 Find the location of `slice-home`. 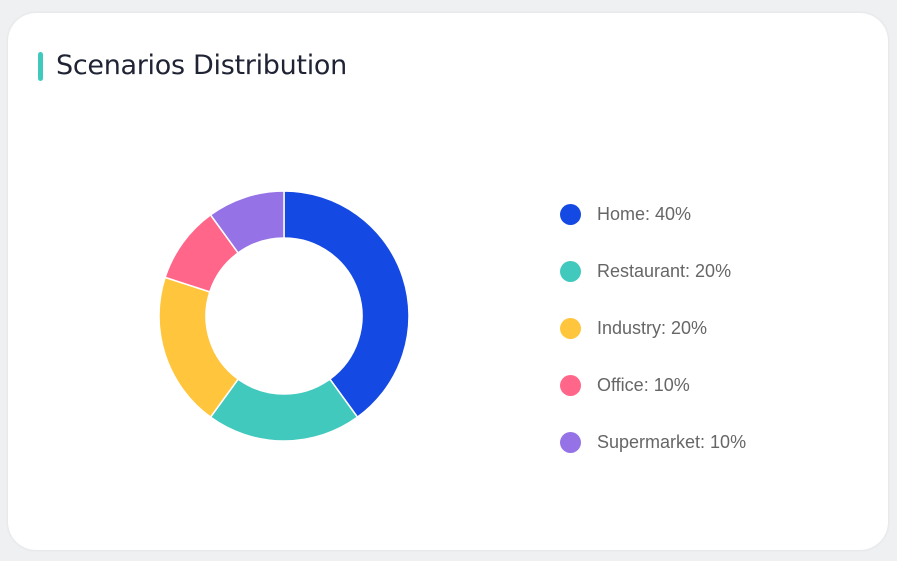

slice-home is located at coordinates (346, 304).